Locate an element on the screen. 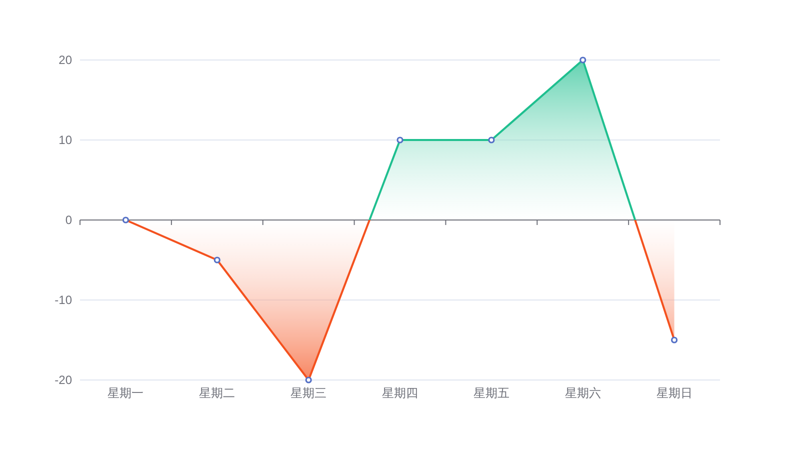 The height and width of the screenshot is (450, 800). x-tick-label: 星期六 is located at coordinates (582, 393).